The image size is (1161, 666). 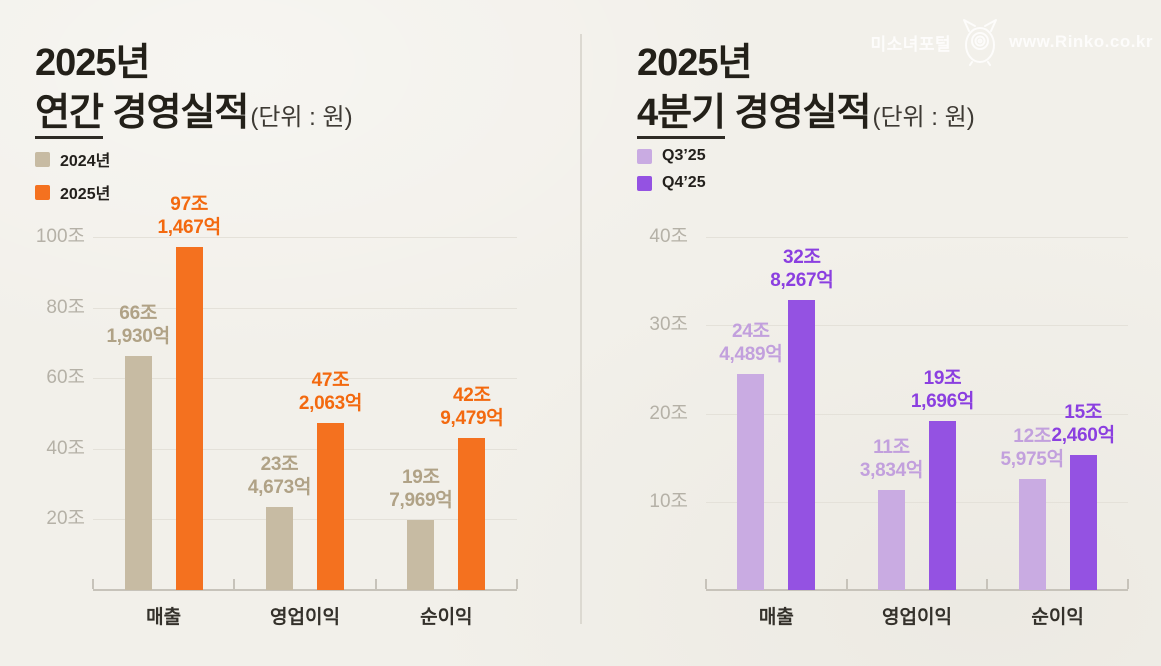 I want to click on watermark-url: www.Rinko.co.kr, so click(x=1081, y=41).